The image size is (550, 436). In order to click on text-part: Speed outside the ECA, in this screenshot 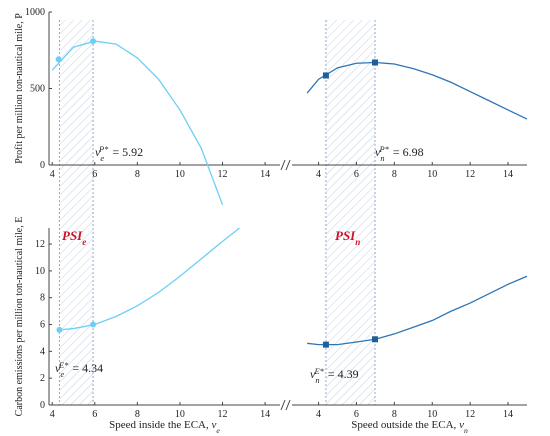, I will do `click(405, 425)`.